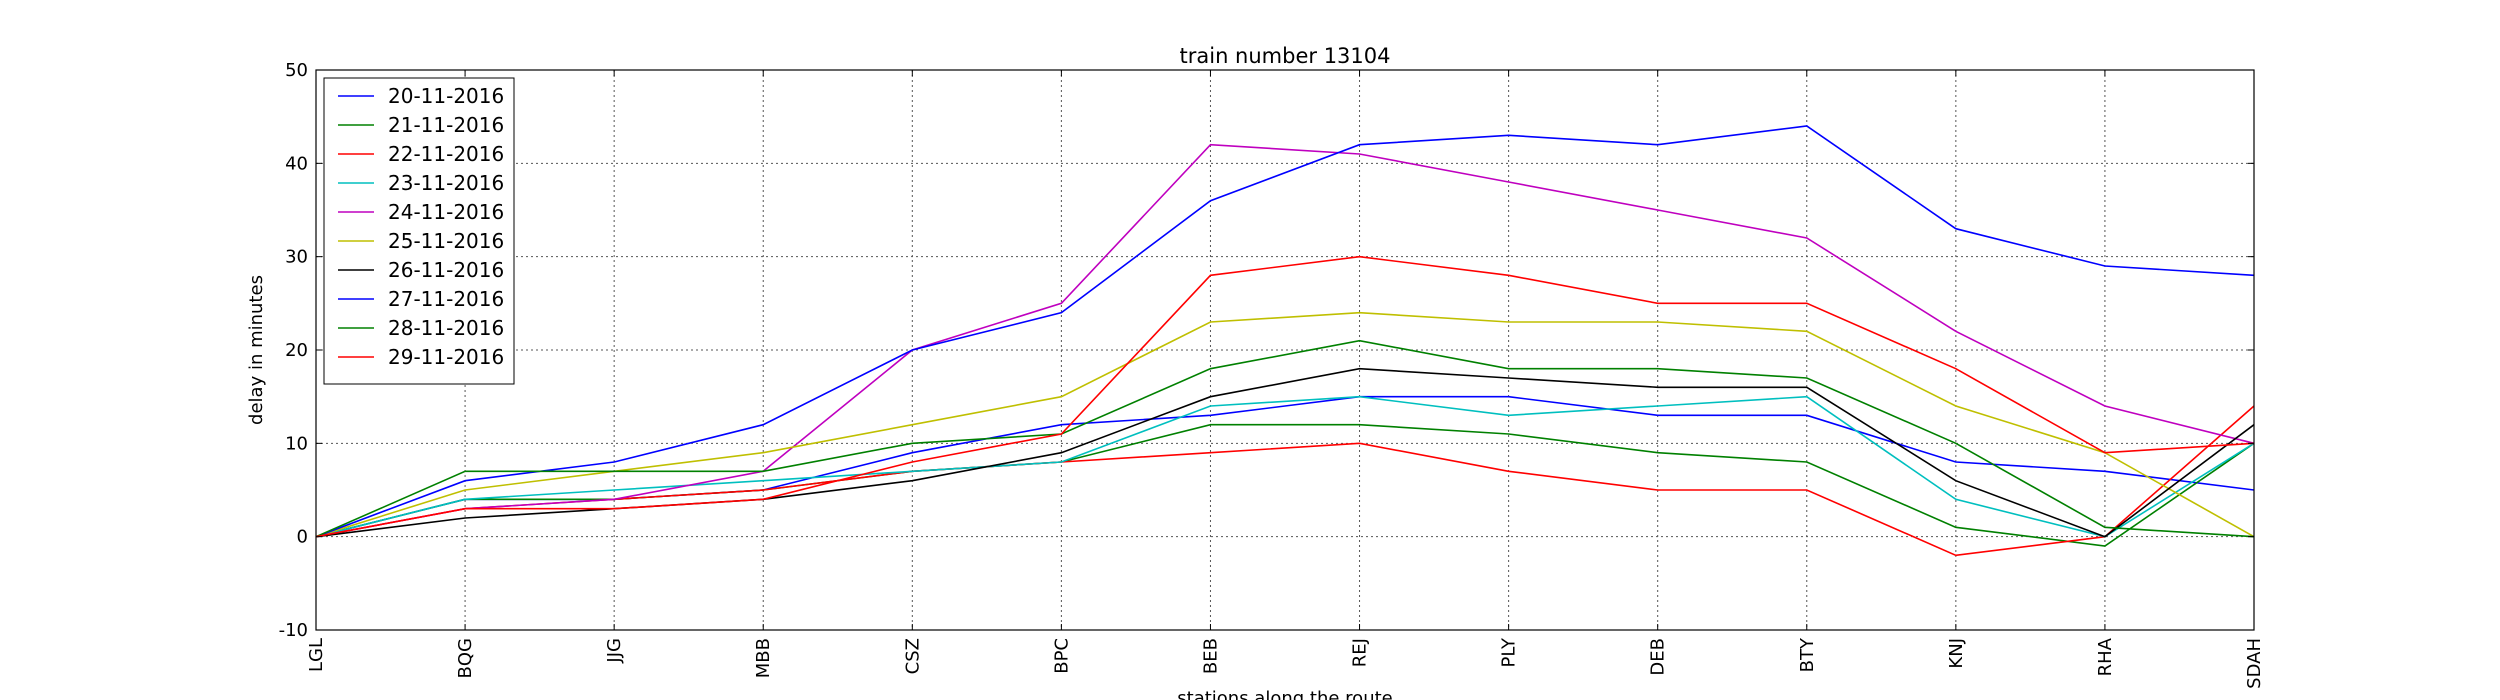 This screenshot has height=700, width=2500. What do you see at coordinates (256, 350) in the screenshot?
I see `y-axis-label: delay in minutes` at bounding box center [256, 350].